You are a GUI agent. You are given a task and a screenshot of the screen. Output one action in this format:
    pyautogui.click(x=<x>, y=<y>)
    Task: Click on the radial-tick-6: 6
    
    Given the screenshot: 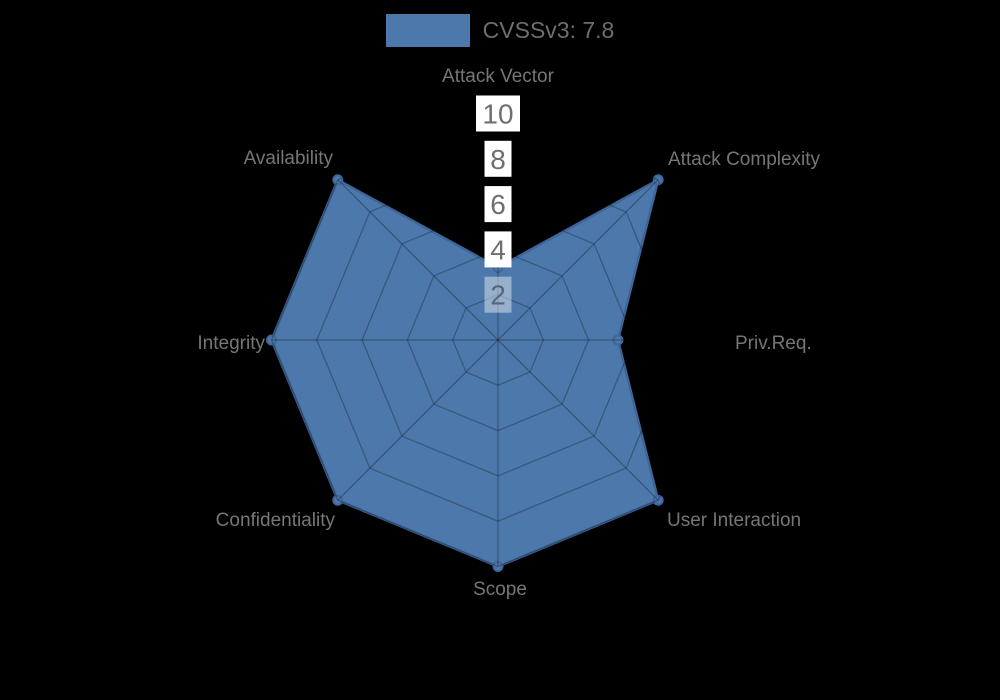 What is the action you would take?
    pyautogui.click(x=498, y=204)
    